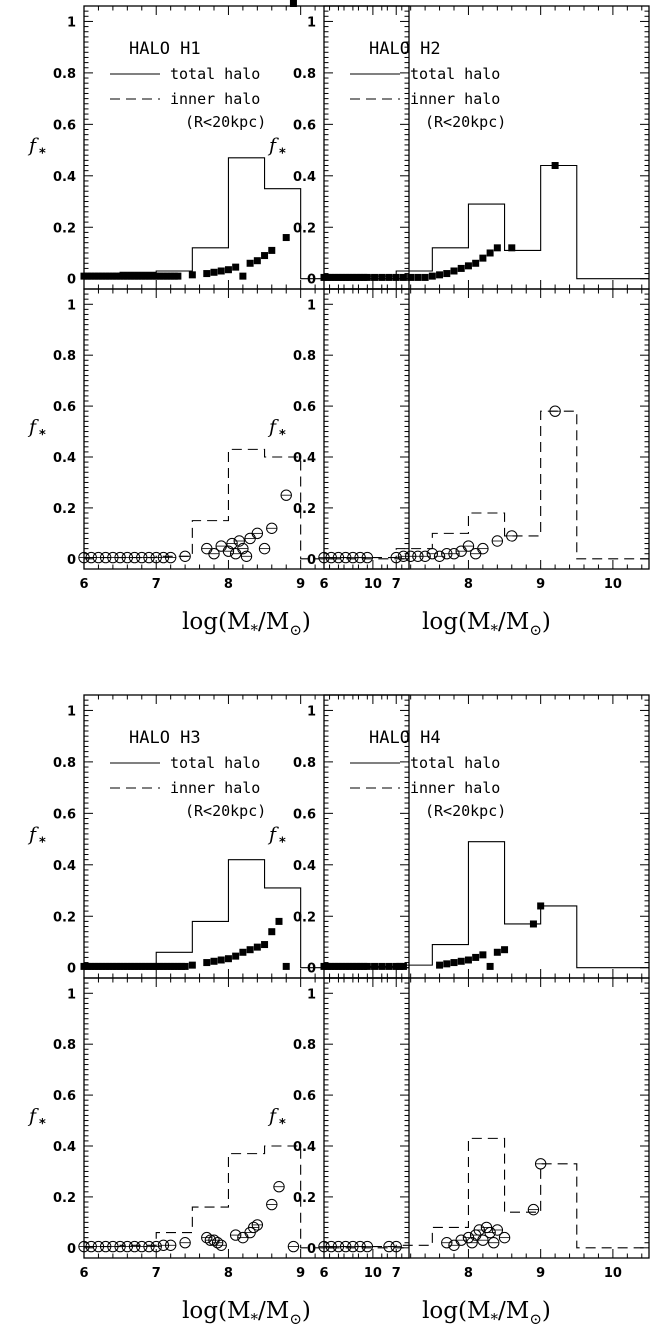 The height and width of the screenshot is (1329, 665). What do you see at coordinates (304, 74) in the screenshot?
I see `y-tick-label: 0.8` at bounding box center [304, 74].